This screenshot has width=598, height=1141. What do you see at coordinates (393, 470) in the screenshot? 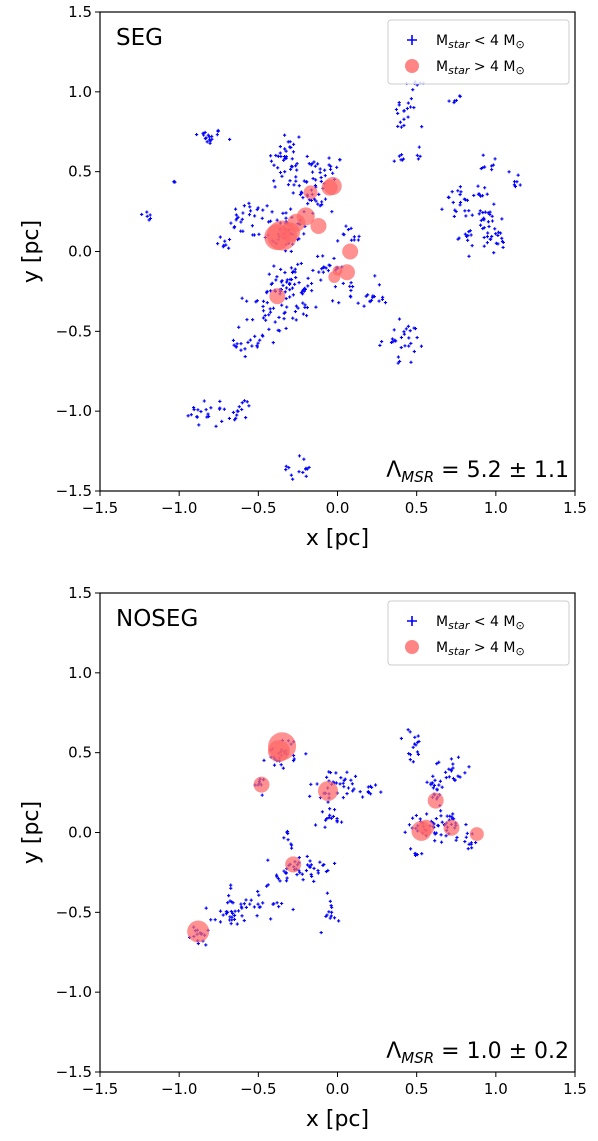
I see `lambda-symbol: Λ` at bounding box center [393, 470].